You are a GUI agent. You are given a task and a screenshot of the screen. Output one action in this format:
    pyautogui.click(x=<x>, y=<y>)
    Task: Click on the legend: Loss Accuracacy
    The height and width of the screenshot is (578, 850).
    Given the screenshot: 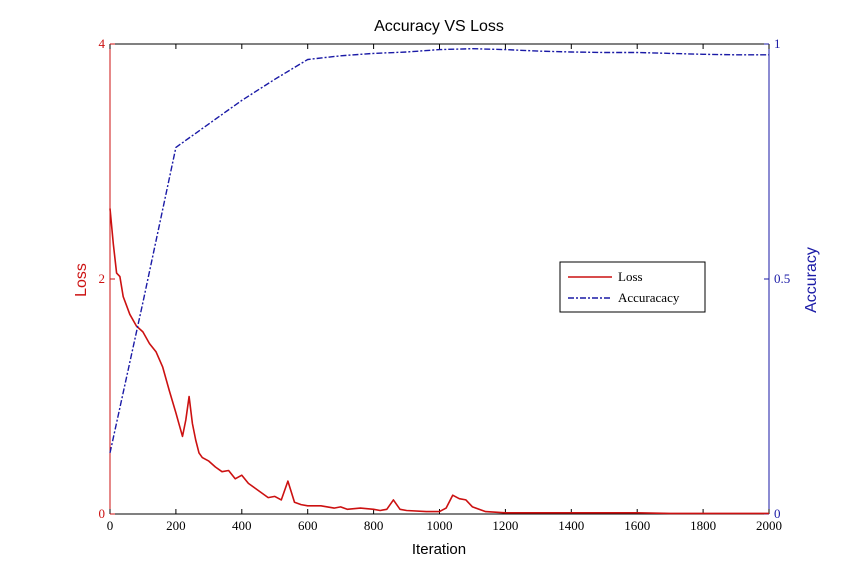 What is the action you would take?
    pyautogui.click(x=632, y=287)
    